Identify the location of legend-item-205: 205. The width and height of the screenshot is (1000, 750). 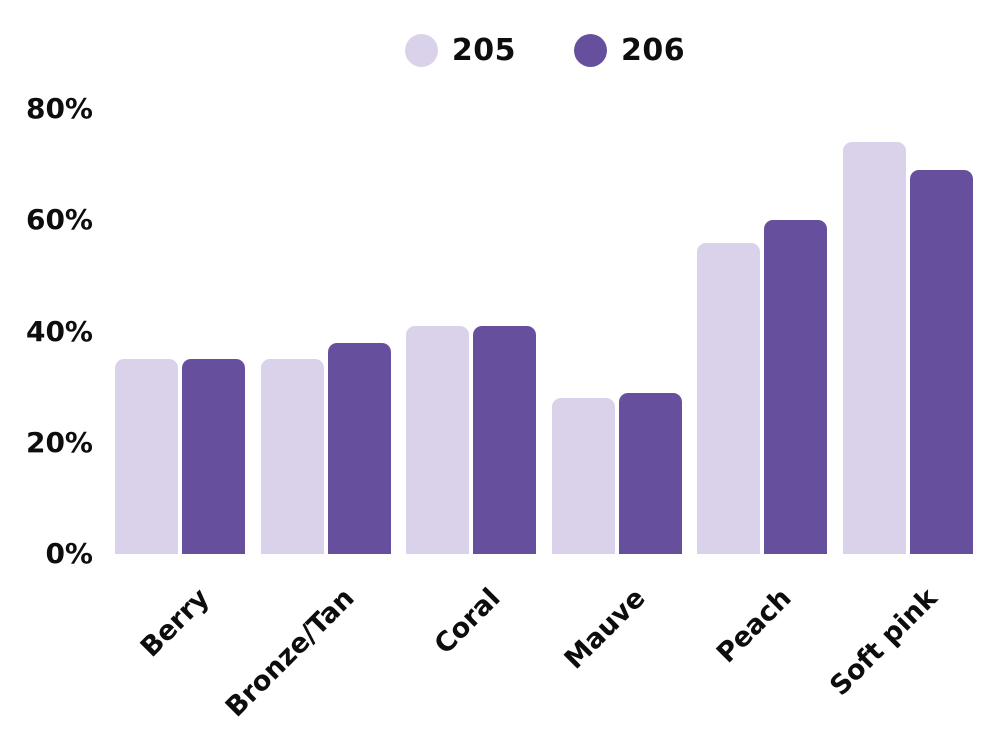
(460, 50).